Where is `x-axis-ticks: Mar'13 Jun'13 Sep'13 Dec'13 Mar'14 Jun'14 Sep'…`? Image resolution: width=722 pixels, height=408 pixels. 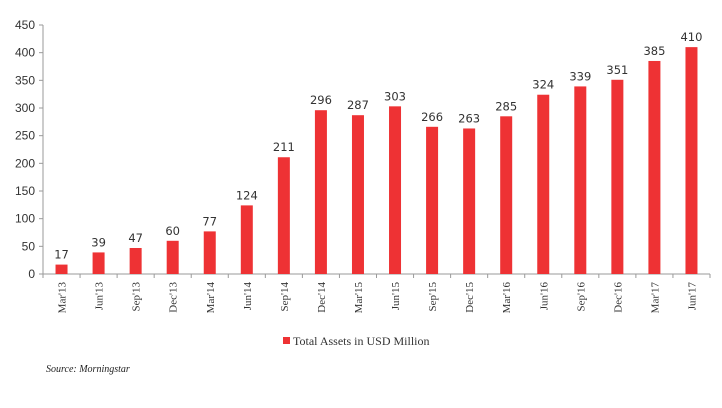
x-axis-ticks: Mar'13 Jun'13 Sep'13 Dec'13 Mar'14 Jun'14 Sep'… is located at coordinates (376, 294).